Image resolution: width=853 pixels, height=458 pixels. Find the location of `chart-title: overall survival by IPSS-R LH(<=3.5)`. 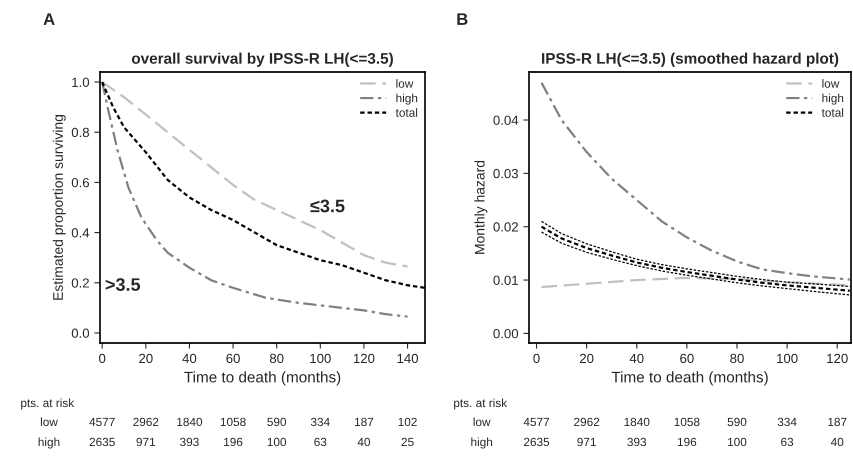

chart-title: overall survival by IPSS-R LH(<=3.5) is located at coordinates (262, 59).